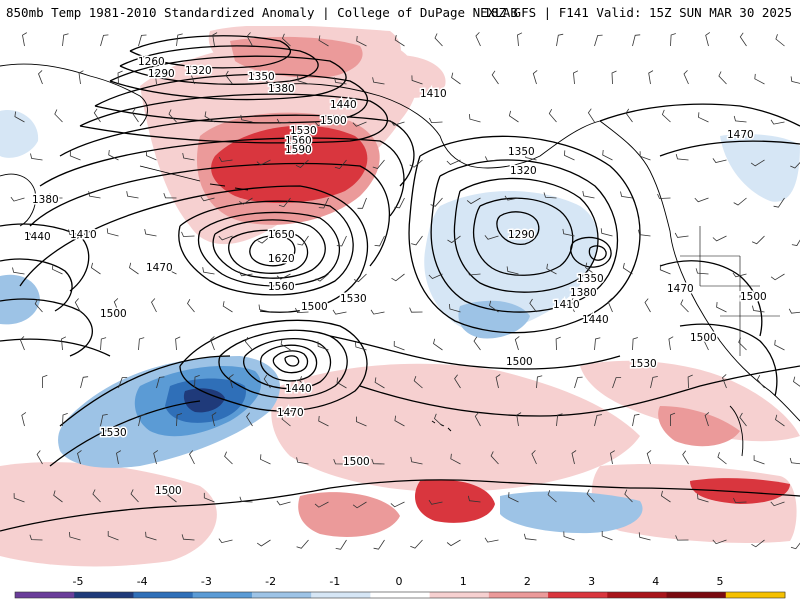  What do you see at coordinates (690, 401) in the screenshot?
I see `warm-anomaly-region-east` at bounding box center [690, 401].